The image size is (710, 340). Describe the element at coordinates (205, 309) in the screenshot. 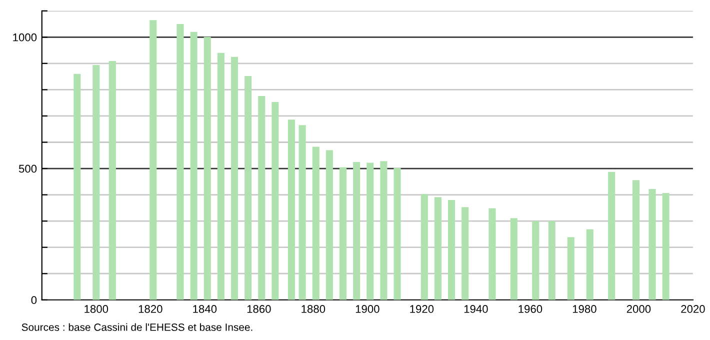

I see `x-tick-label: 1840` at that location.